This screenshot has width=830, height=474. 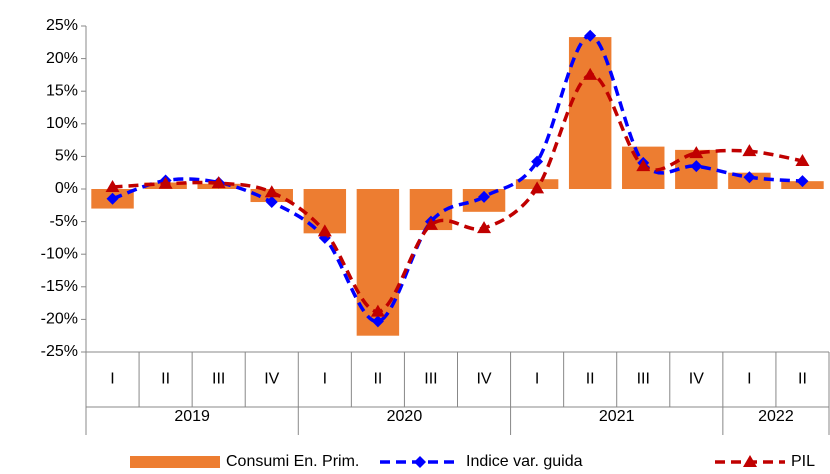 What do you see at coordinates (59, 319) in the screenshot?
I see `y-tick-label: -20%` at bounding box center [59, 319].